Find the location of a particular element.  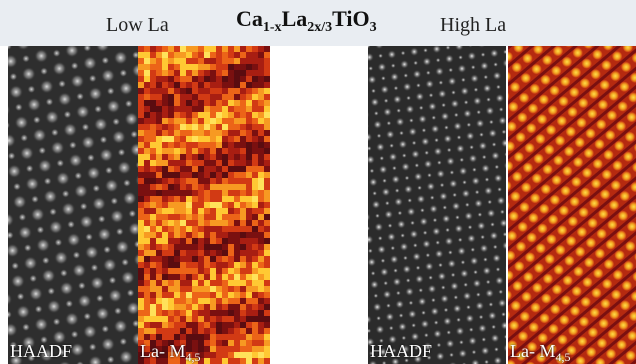

figure-header: Low La Ca1-xLa2x/3TiO3 High La is located at coordinates (318, 23).